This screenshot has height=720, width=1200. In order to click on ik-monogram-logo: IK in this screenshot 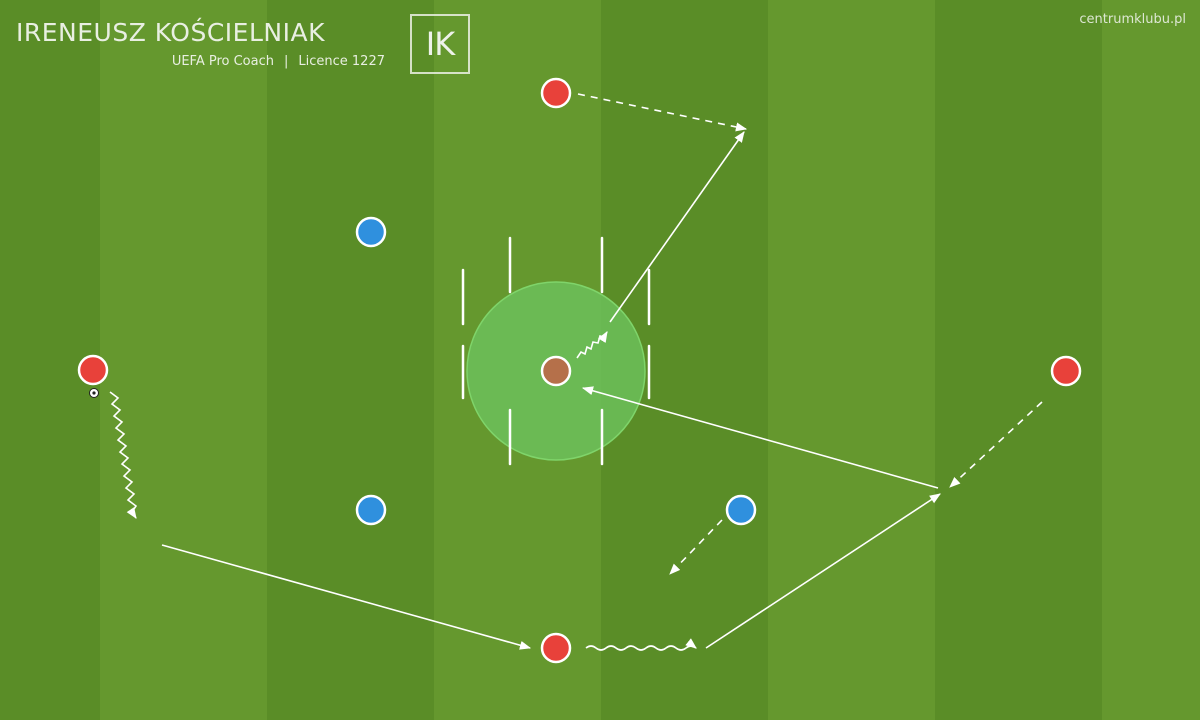, I will do `click(440, 44)`.